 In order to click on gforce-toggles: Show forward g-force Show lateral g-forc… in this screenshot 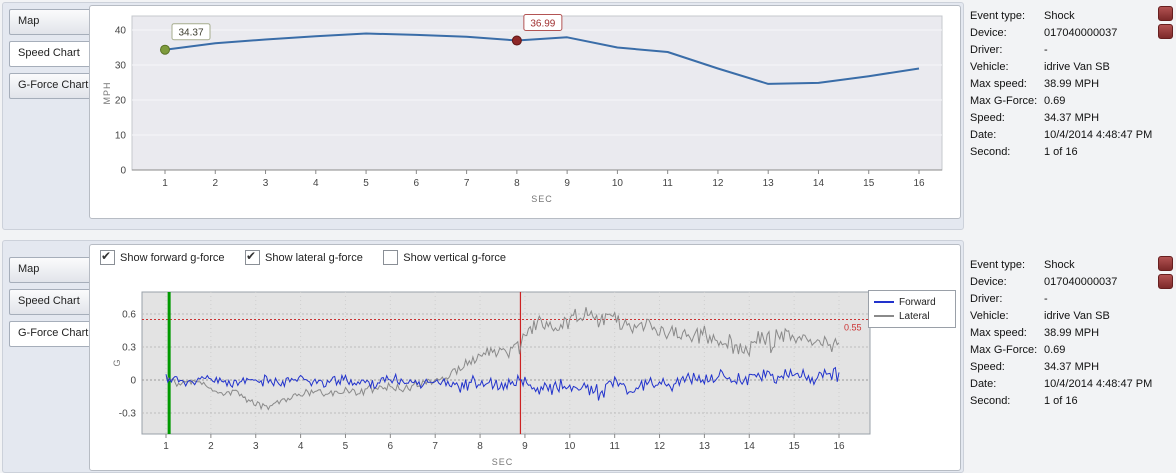, I will do `click(525, 259)`.